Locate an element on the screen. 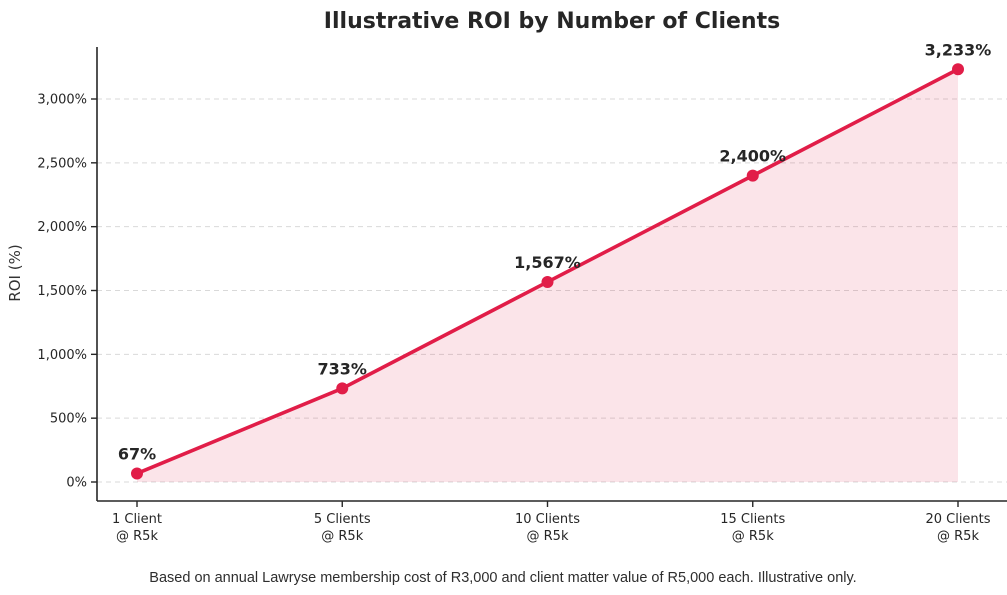 This screenshot has height=595, width=1007. data-point-label: 1,567% is located at coordinates (547, 262).